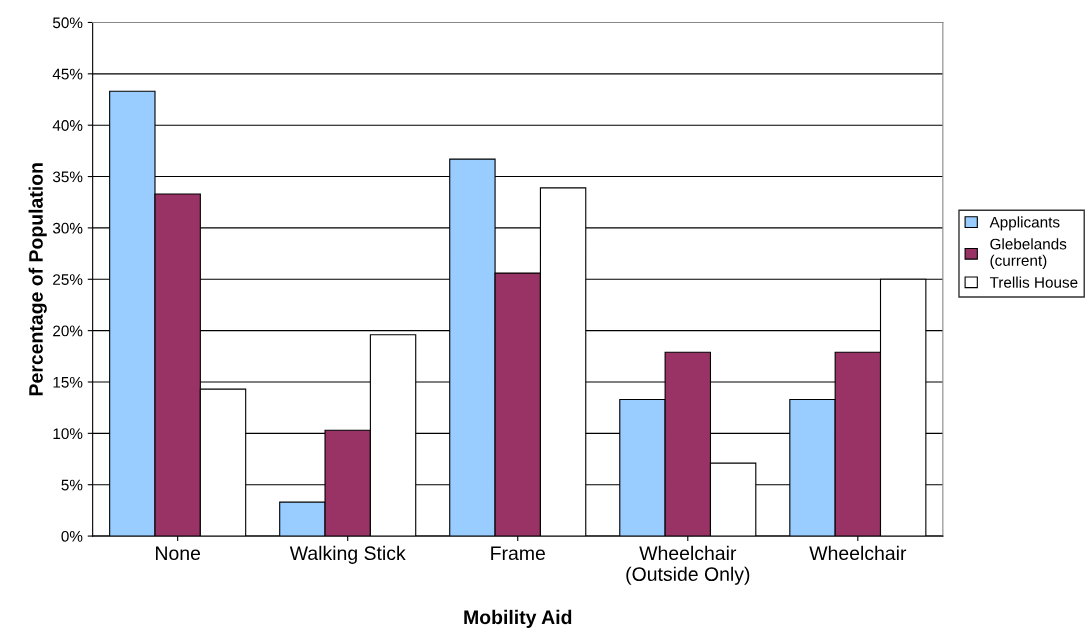 This screenshot has height=642, width=1090. What do you see at coordinates (67, 74) in the screenshot?
I see `y-tick-label: 45%` at bounding box center [67, 74].